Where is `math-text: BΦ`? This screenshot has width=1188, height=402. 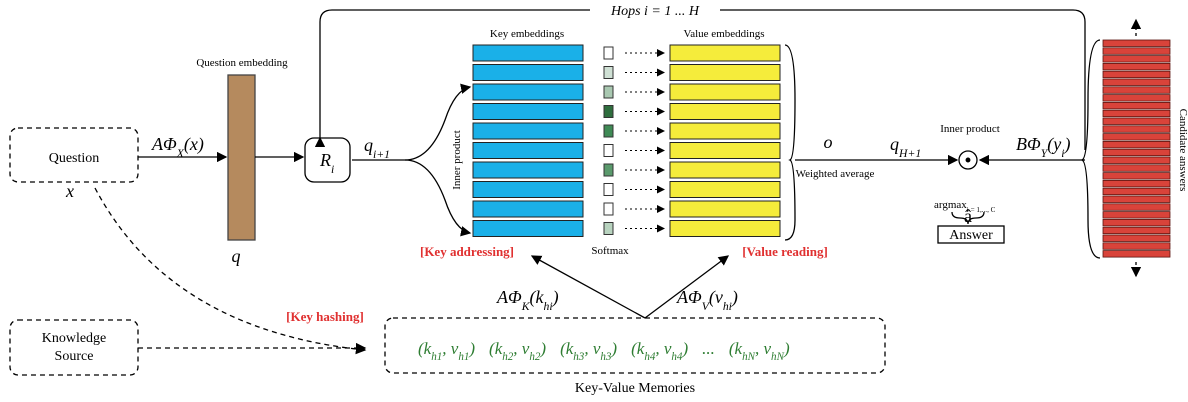 math-text: BΦ is located at coordinates (1028, 144).